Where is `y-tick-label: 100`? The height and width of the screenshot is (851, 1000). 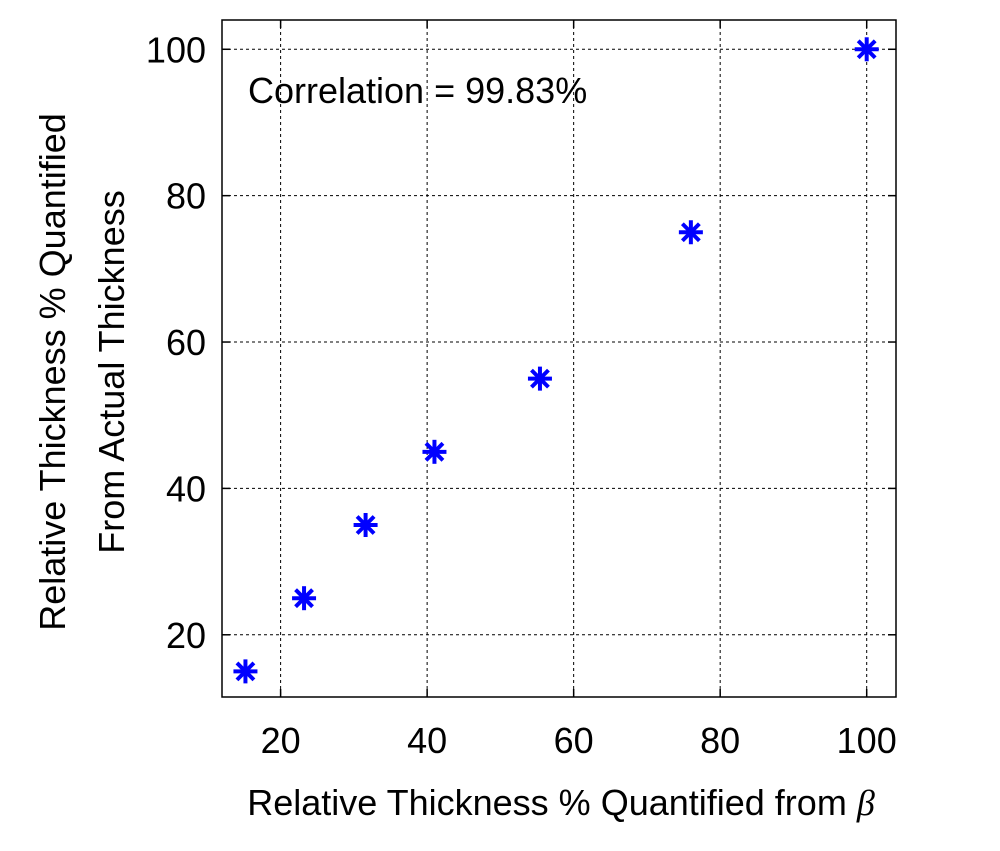 y-tick-label: 100 is located at coordinates (176, 49).